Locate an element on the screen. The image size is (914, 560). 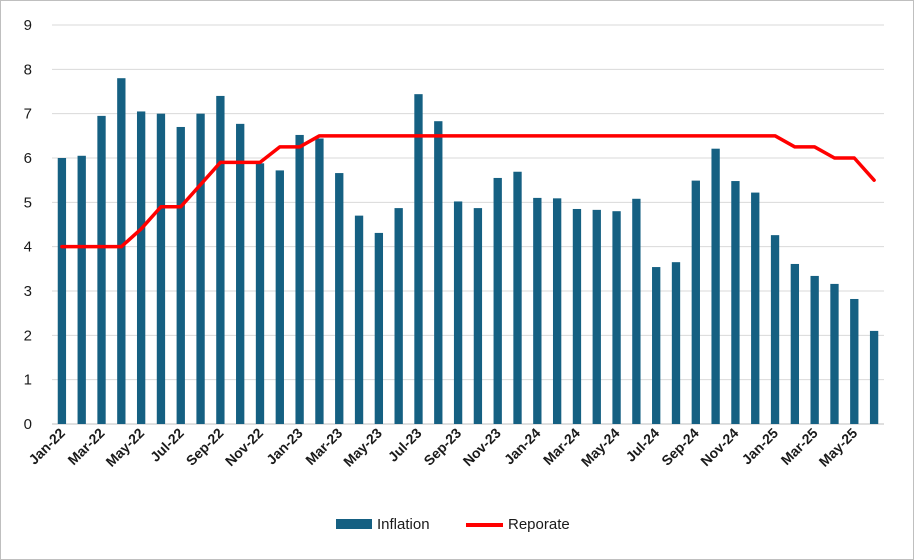
legend-label-reporate: Reporate is located at coordinates (539, 524).